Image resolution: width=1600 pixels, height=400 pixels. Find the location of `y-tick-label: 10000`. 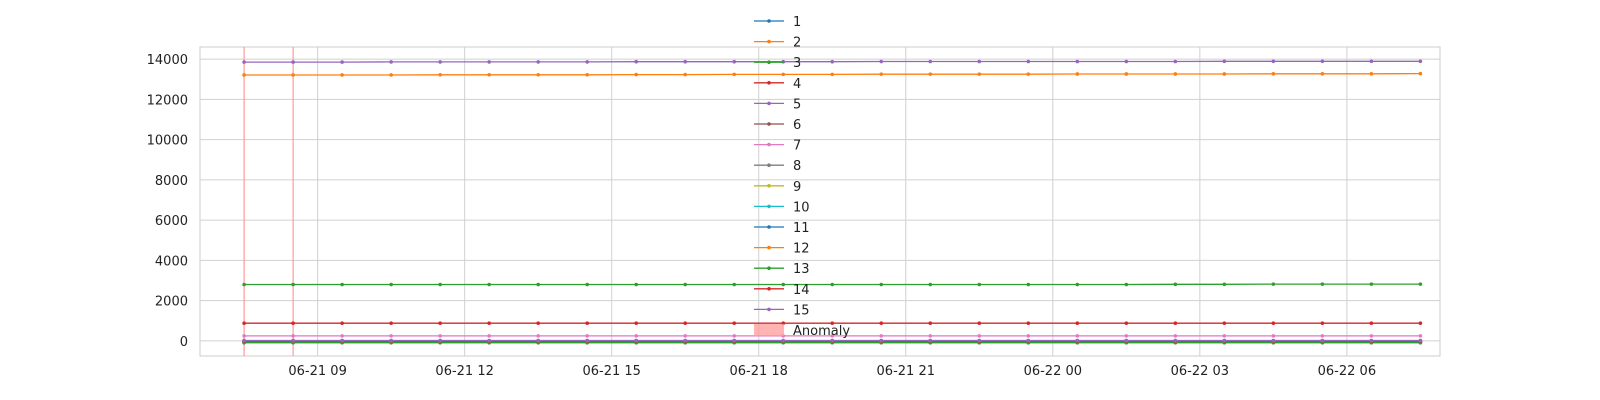

y-tick-label: 10000 is located at coordinates (167, 141).